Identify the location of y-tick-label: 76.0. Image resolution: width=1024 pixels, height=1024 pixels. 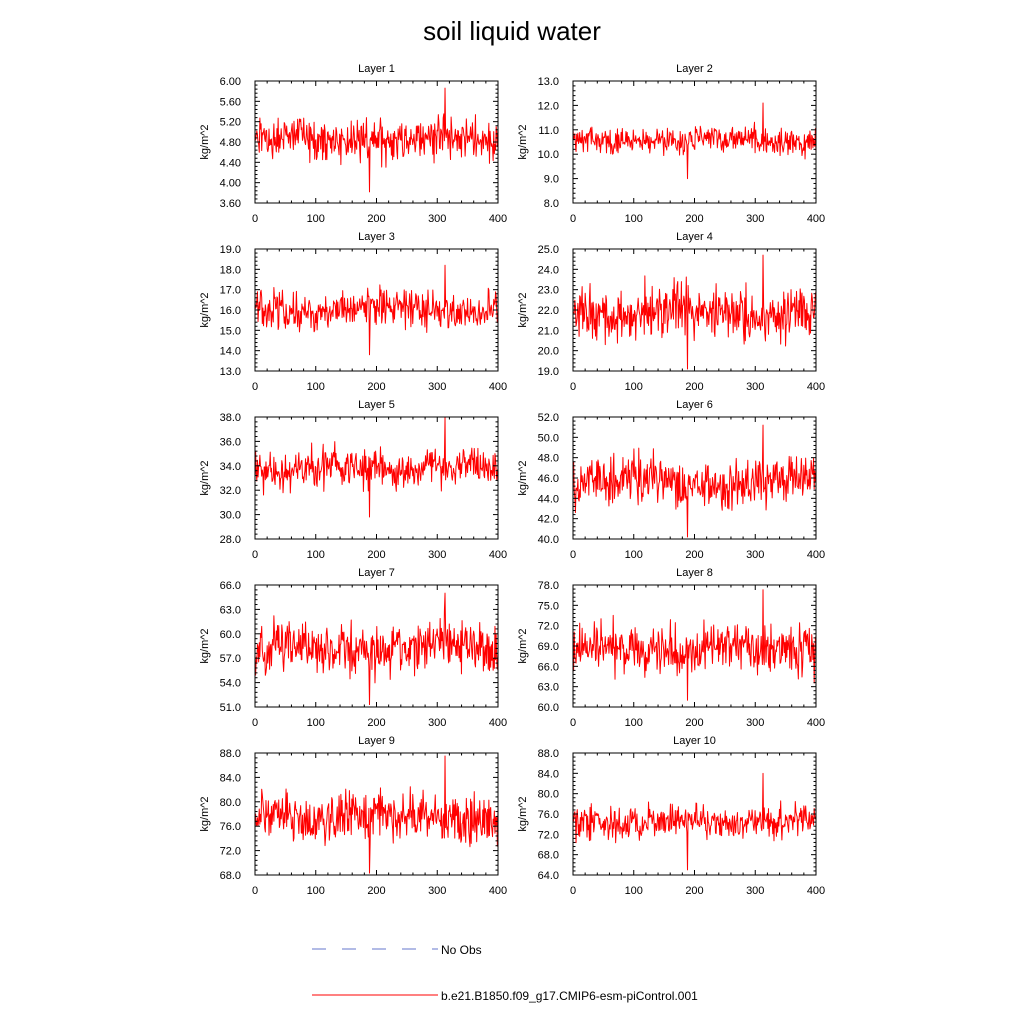
(548, 815).